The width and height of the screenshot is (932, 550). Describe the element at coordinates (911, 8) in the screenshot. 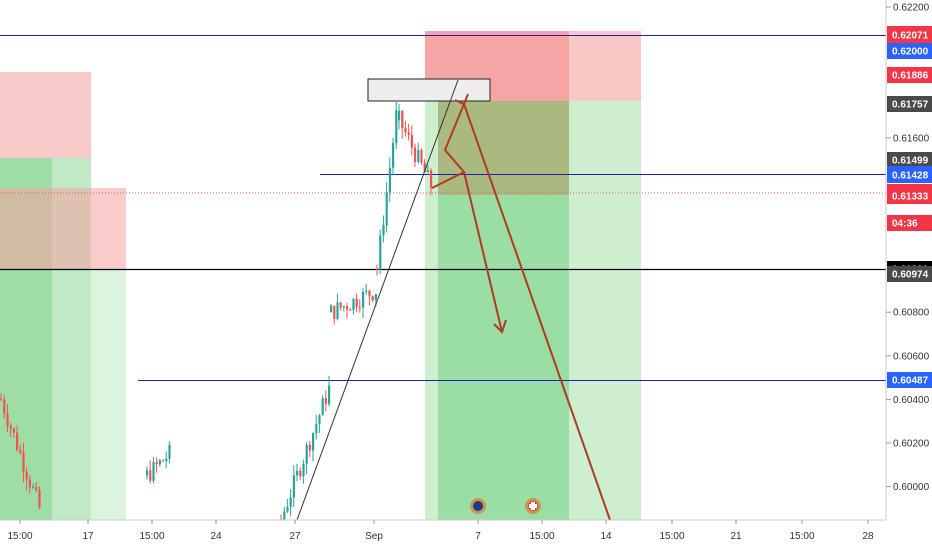

I see `price-tick-label: 0.62200` at that location.